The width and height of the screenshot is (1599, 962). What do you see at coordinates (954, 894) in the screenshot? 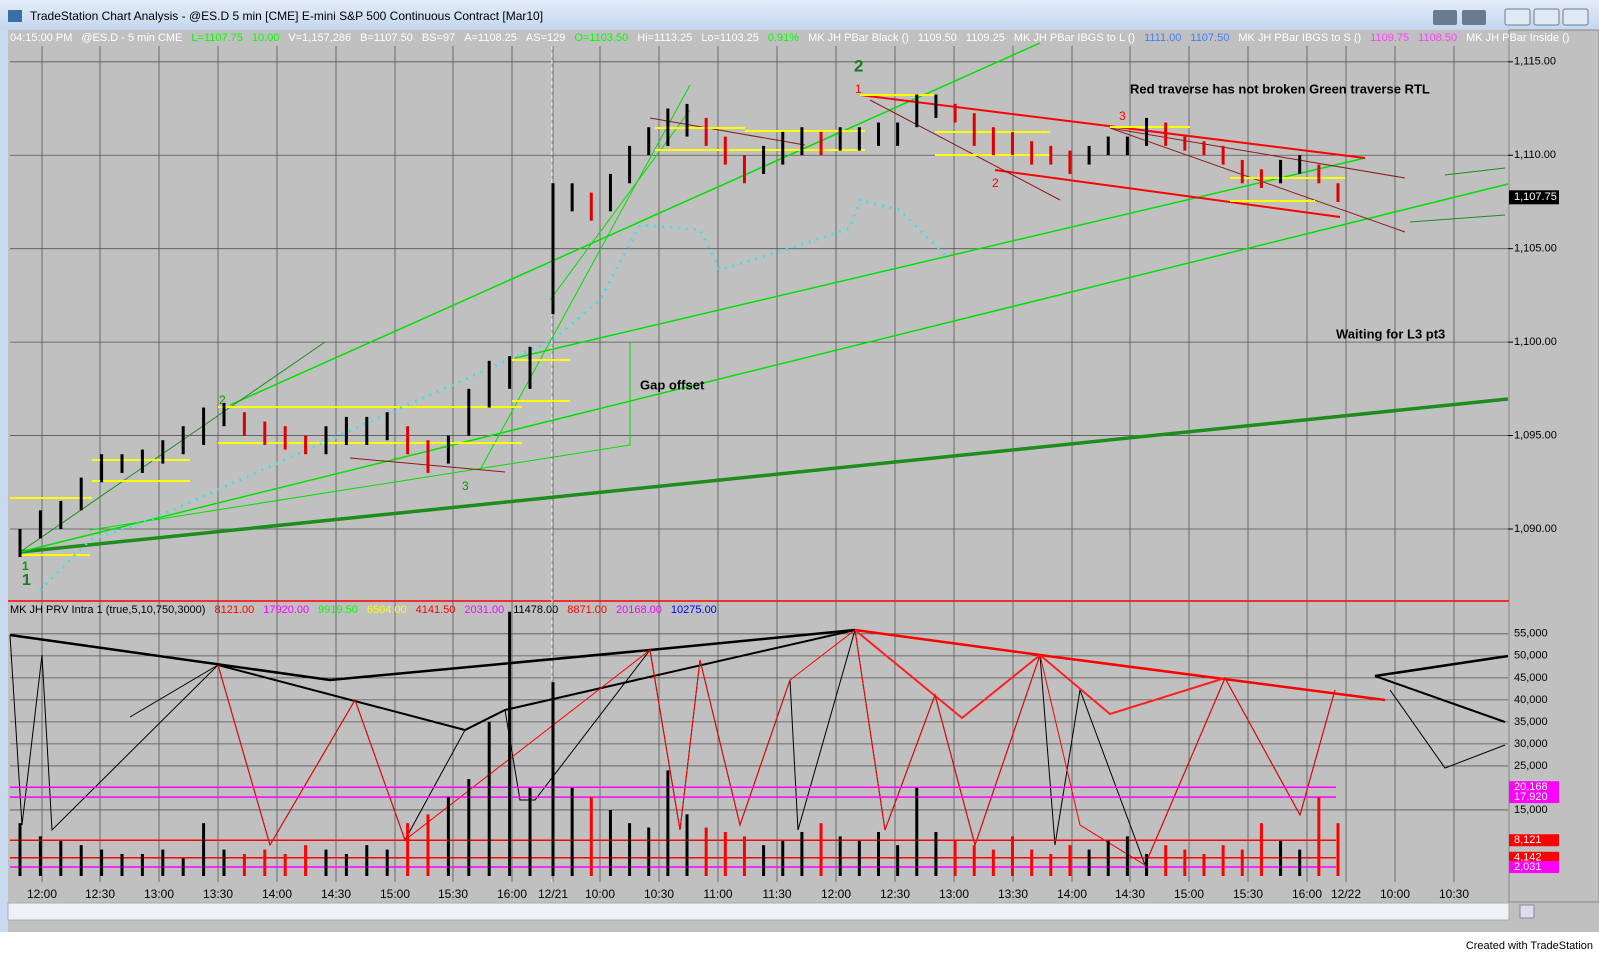
I see `x-tick-label: 13:00` at bounding box center [954, 894].